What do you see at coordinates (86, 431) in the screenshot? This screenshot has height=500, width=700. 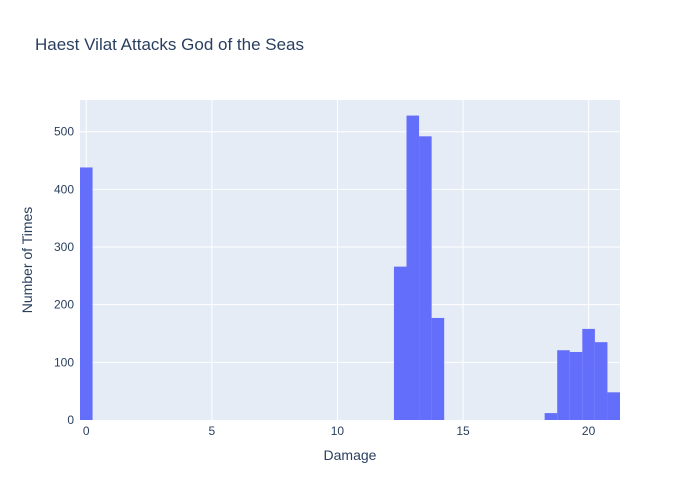 I see `x-tick-label: 0` at bounding box center [86, 431].